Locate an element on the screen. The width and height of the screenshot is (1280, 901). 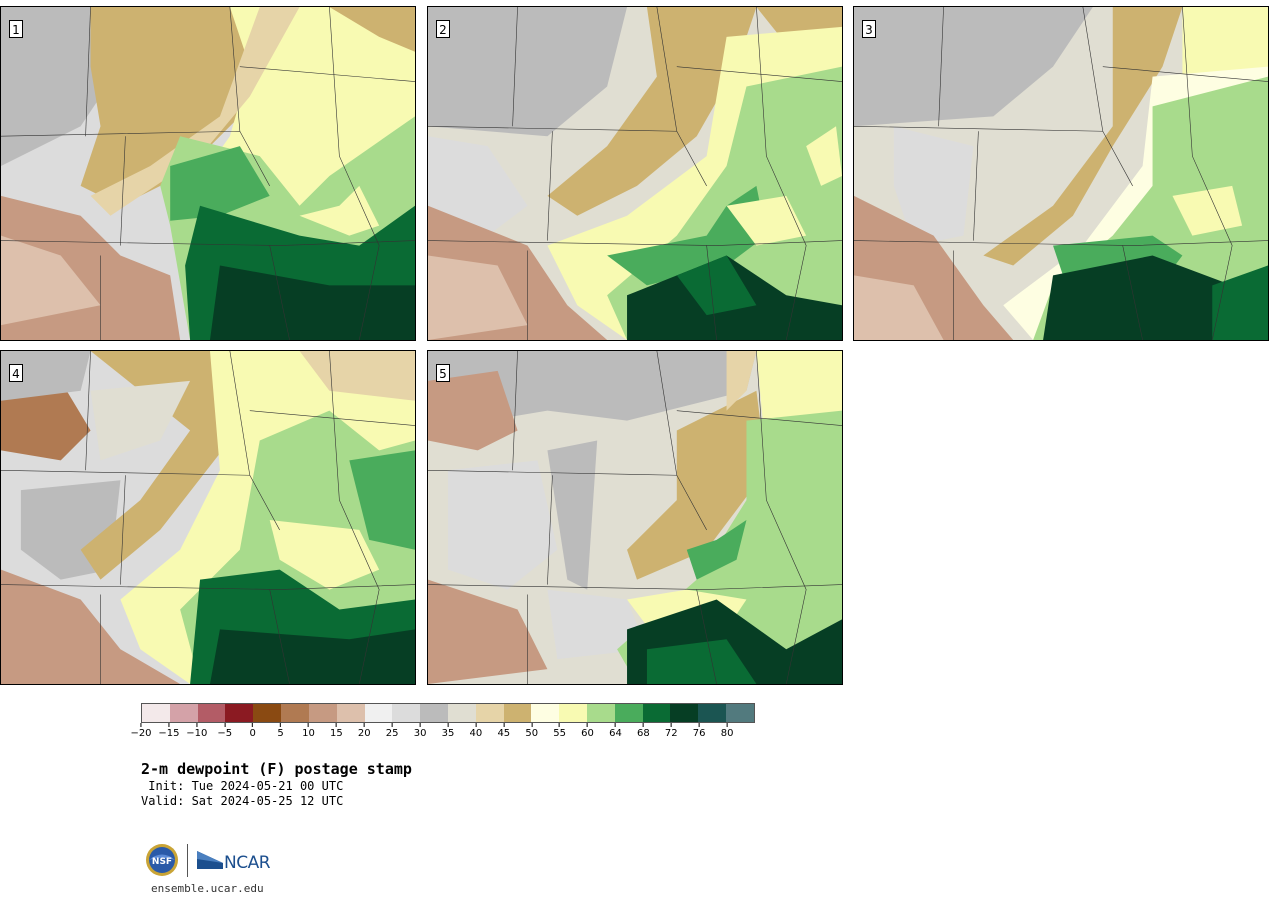
logo-divider is located at coordinates (187, 860).